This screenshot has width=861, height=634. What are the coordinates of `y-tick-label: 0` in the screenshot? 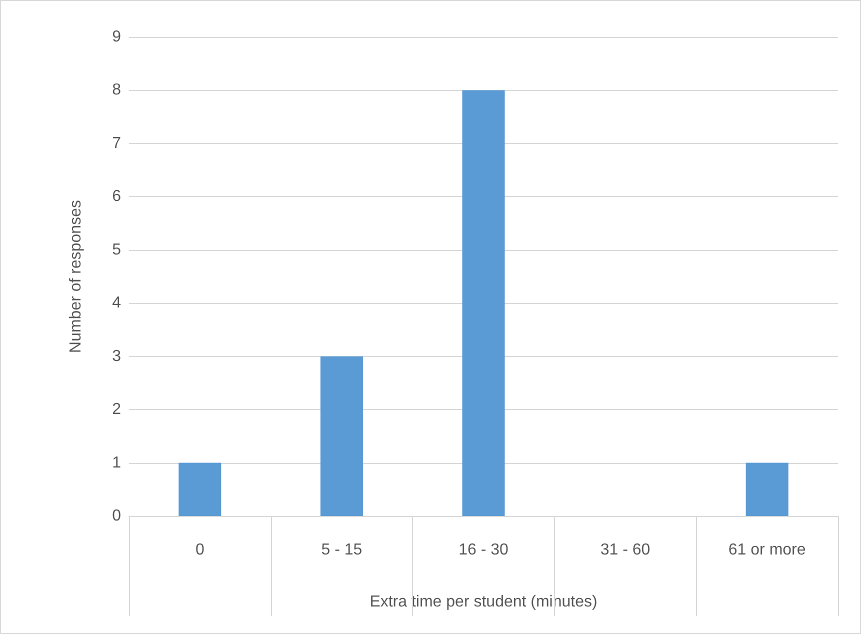 It's located at (117, 516).